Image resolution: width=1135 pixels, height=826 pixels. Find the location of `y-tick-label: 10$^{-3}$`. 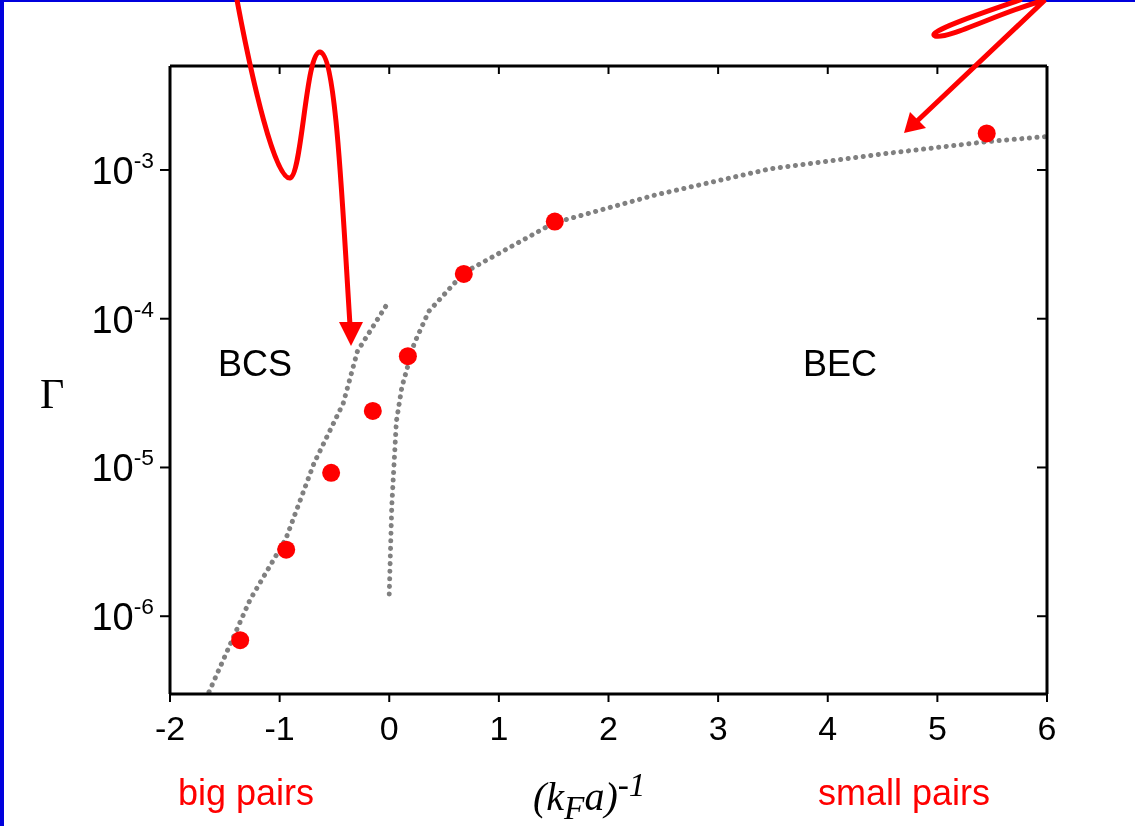

y-tick-label: 10$^{-3}$ is located at coordinates (122, 169).